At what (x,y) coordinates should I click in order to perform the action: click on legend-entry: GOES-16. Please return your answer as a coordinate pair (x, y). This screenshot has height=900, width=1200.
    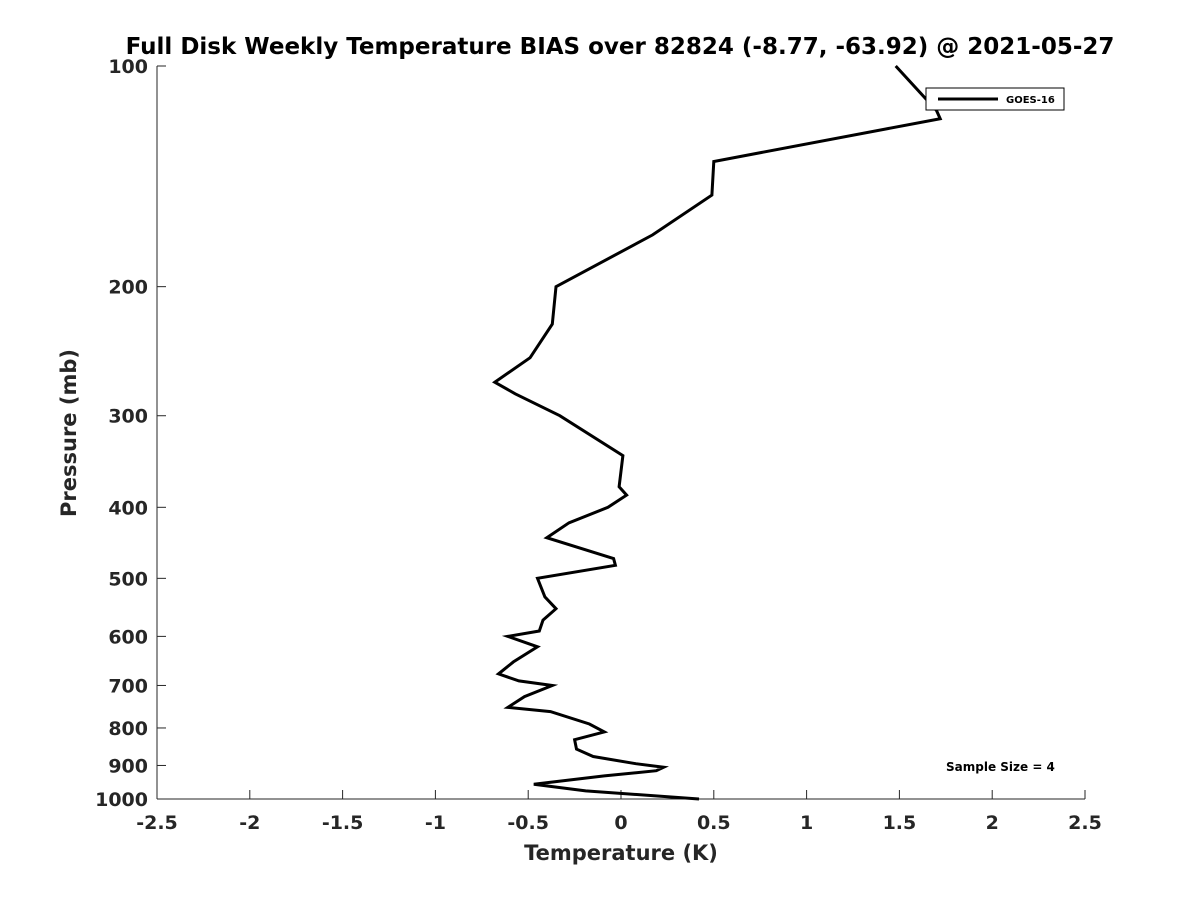
    Looking at the image, I should click on (1030, 100).